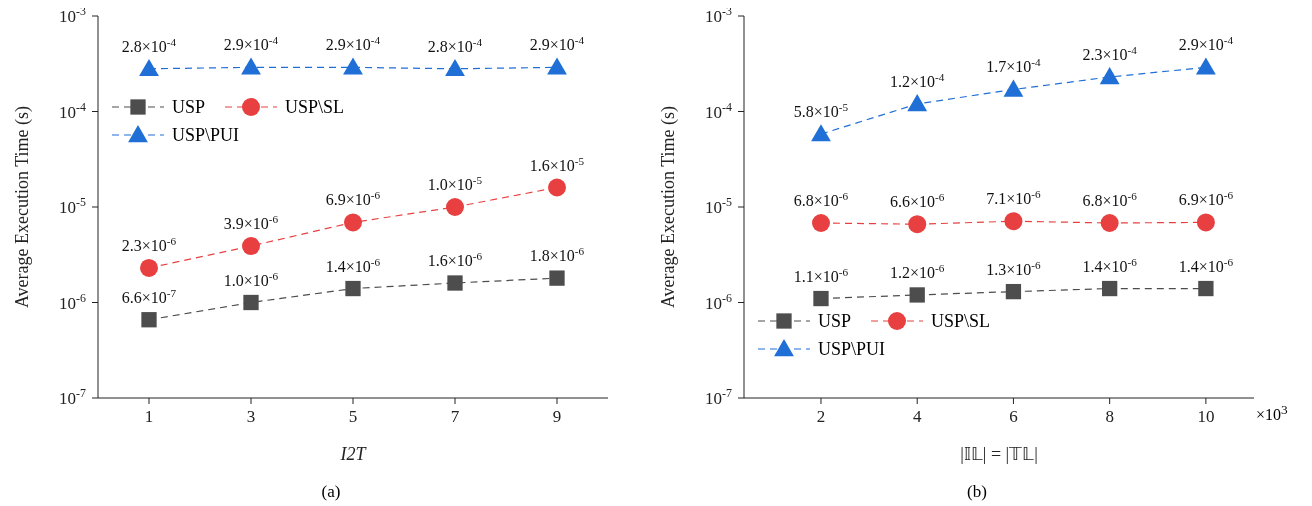 This screenshot has height=506, width=1312. Describe the element at coordinates (1013, 416) in the screenshot. I see `x-tick-label: 6` at that location.